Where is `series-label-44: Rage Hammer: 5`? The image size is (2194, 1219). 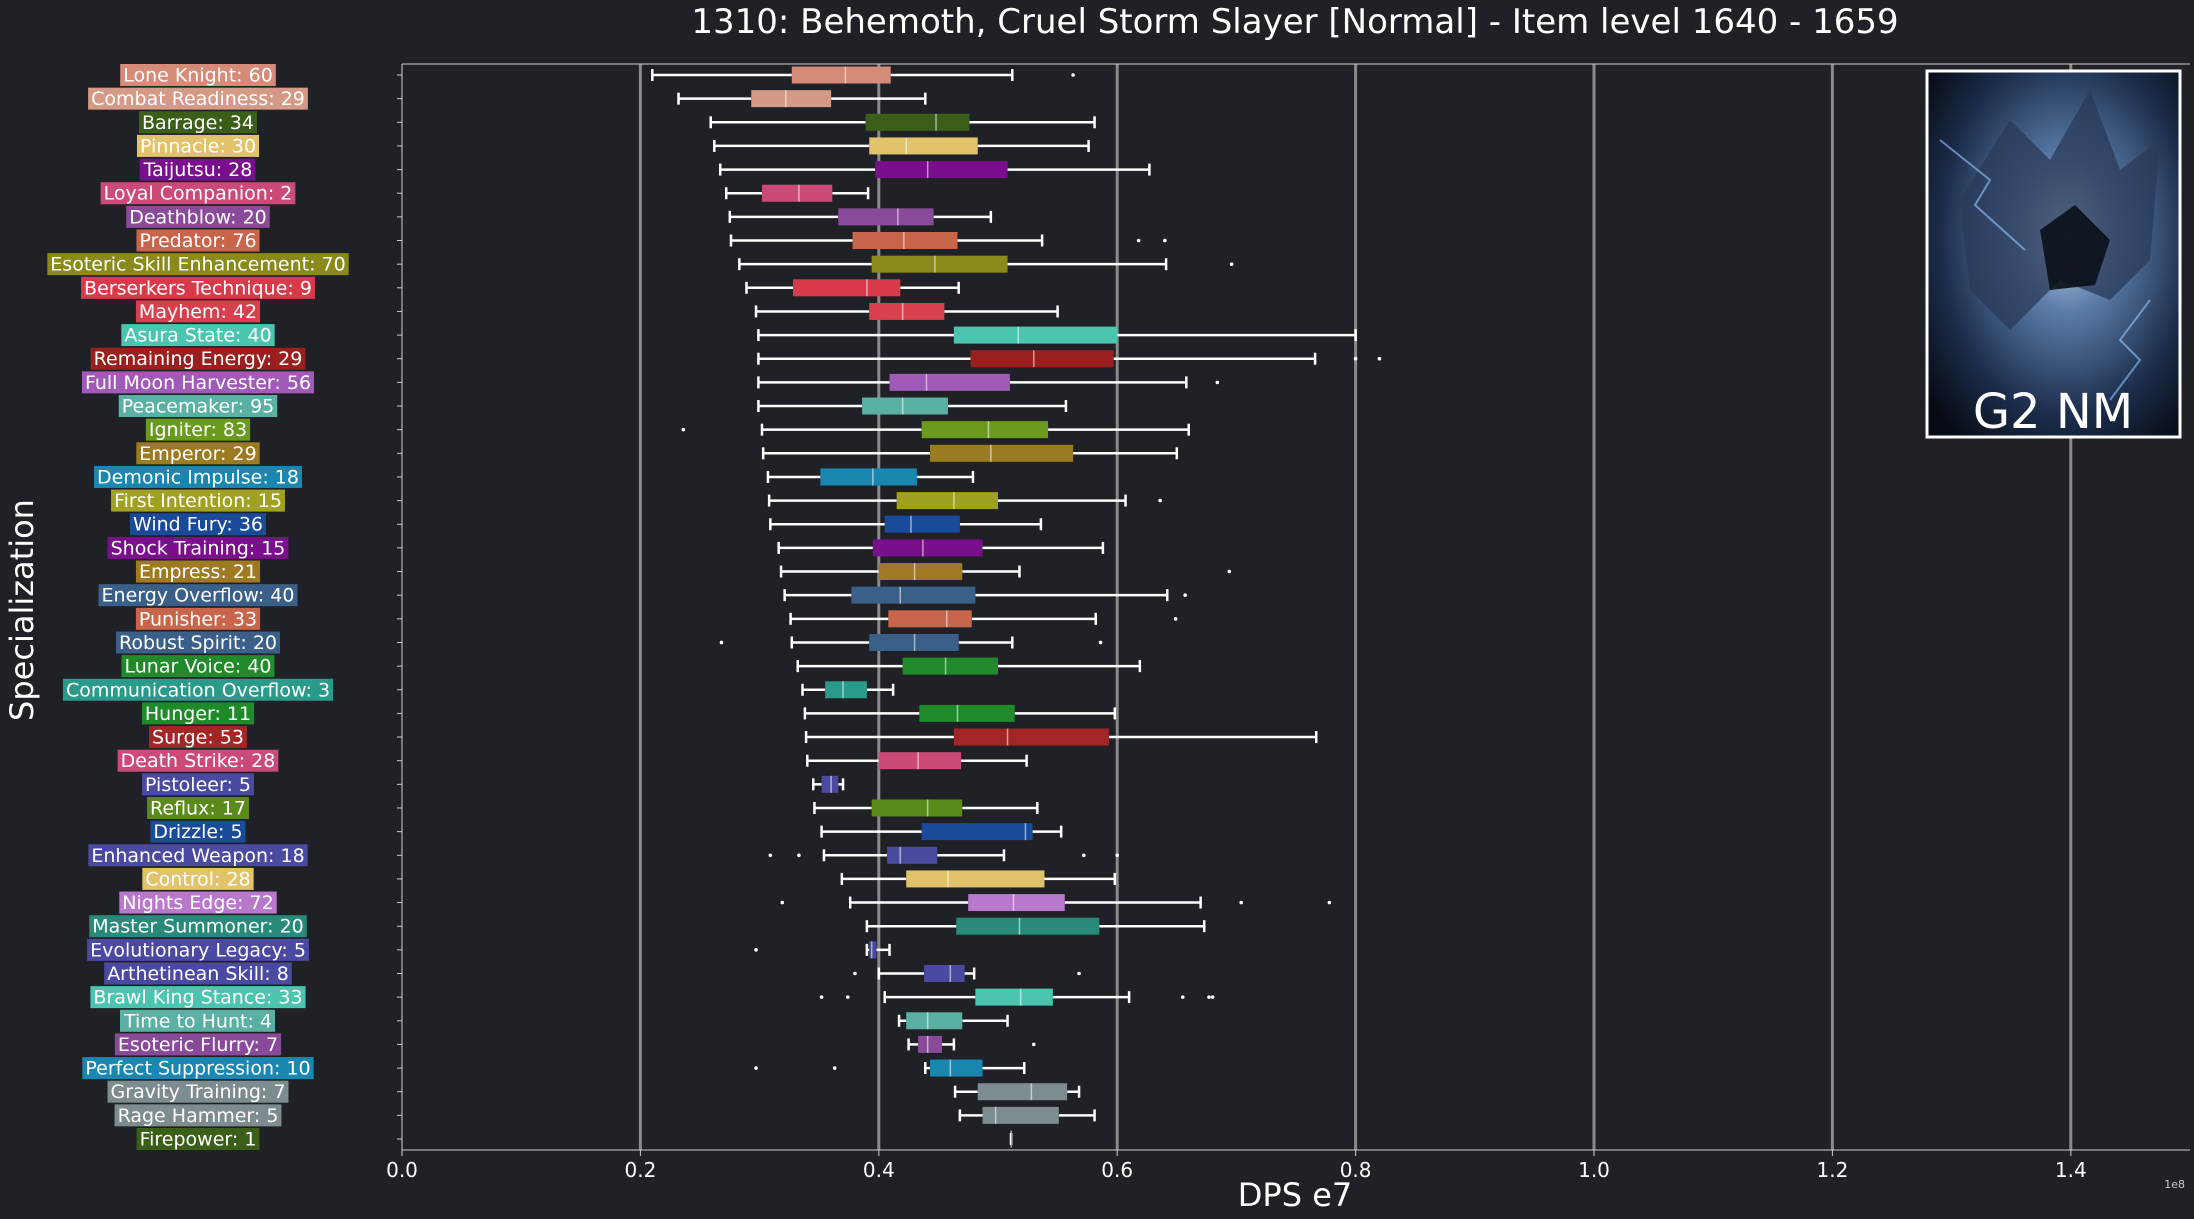
series-label-44: Rage Hammer: 5 is located at coordinates (198, 1116).